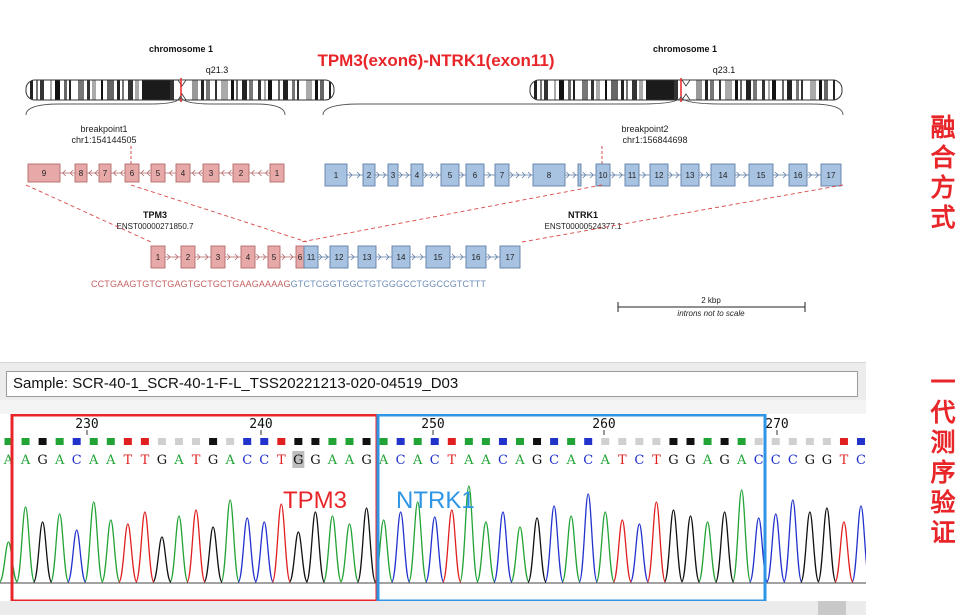 Image resolution: width=971 pixels, height=615 pixels. What do you see at coordinates (155, 215) in the screenshot?
I see `tpm3-gene-name: TPM3` at bounding box center [155, 215].